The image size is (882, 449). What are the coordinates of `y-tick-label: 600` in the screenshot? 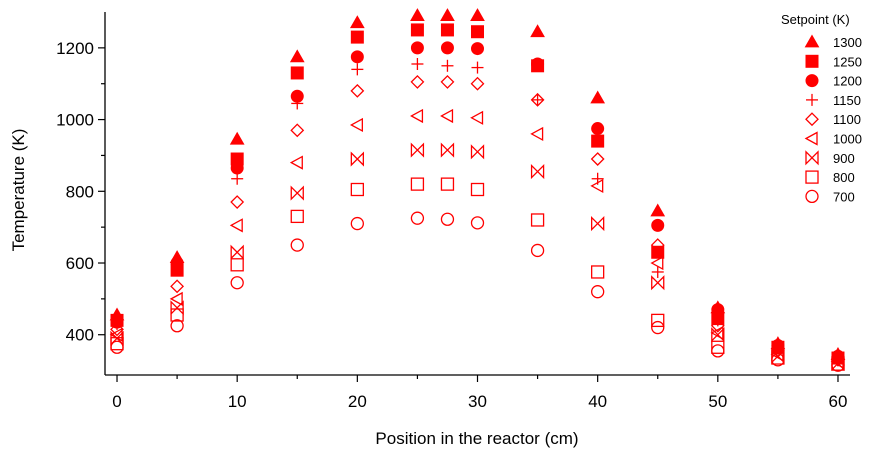 It's located at (80, 263).